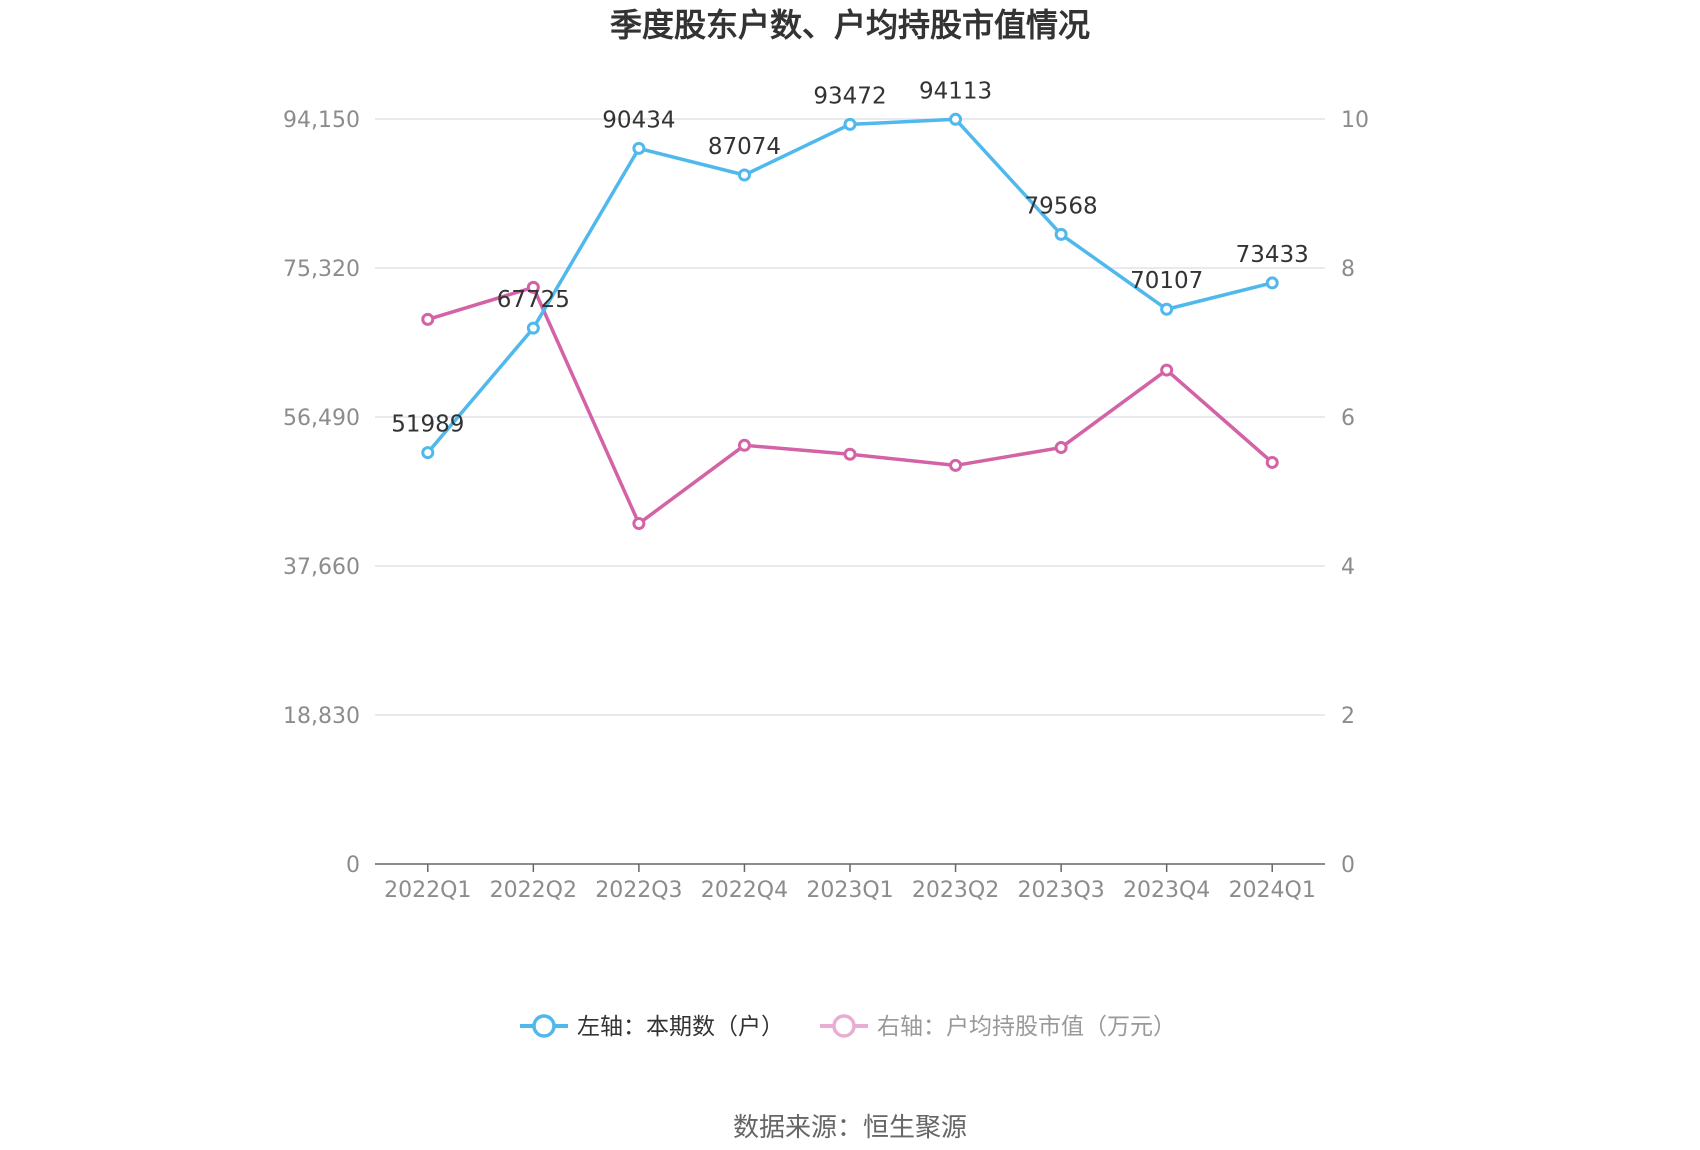  I want to click on x-tick-label: 2022Q4, so click(744, 890).